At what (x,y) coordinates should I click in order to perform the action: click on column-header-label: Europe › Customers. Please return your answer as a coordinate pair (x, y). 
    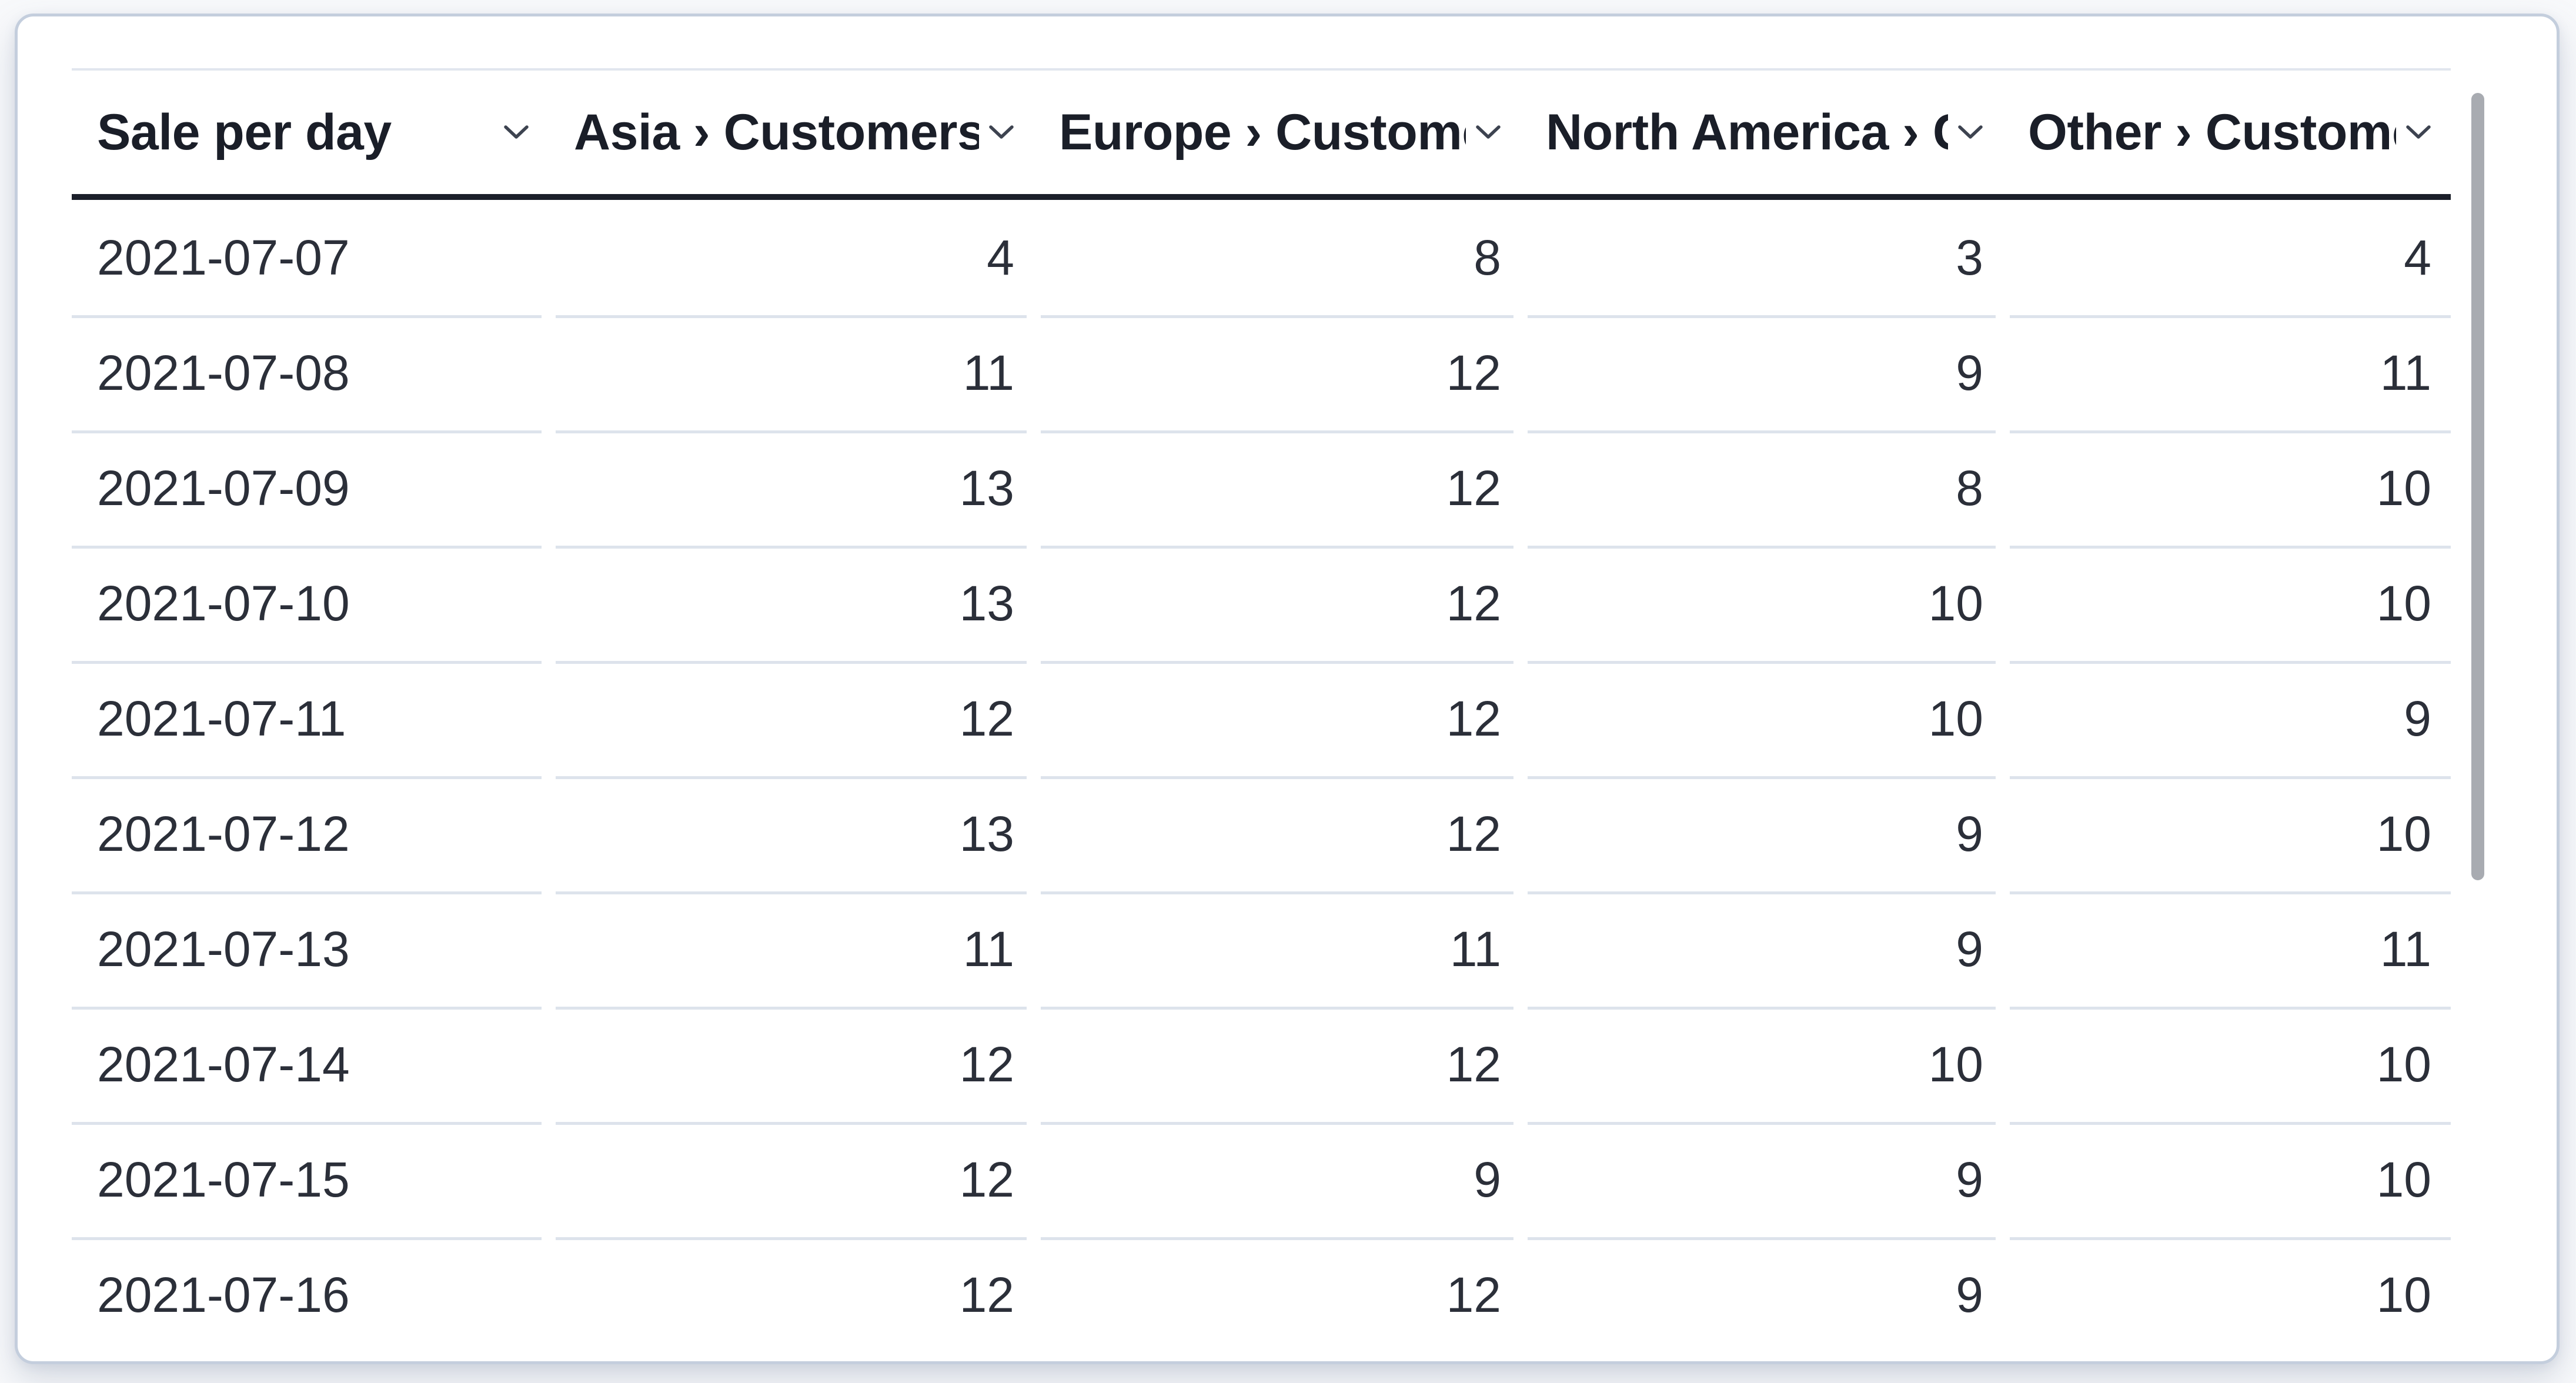
    Looking at the image, I should click on (1262, 132).